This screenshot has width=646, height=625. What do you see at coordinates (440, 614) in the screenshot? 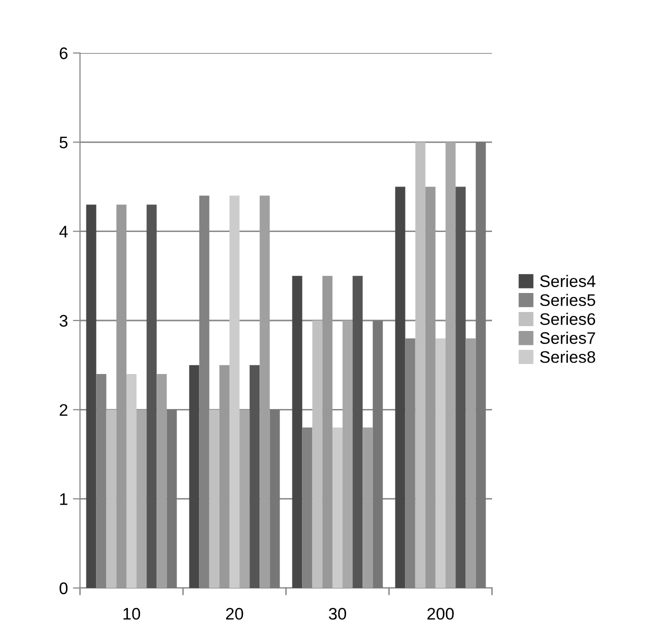
I see `x-tick-label: 200` at bounding box center [440, 614].